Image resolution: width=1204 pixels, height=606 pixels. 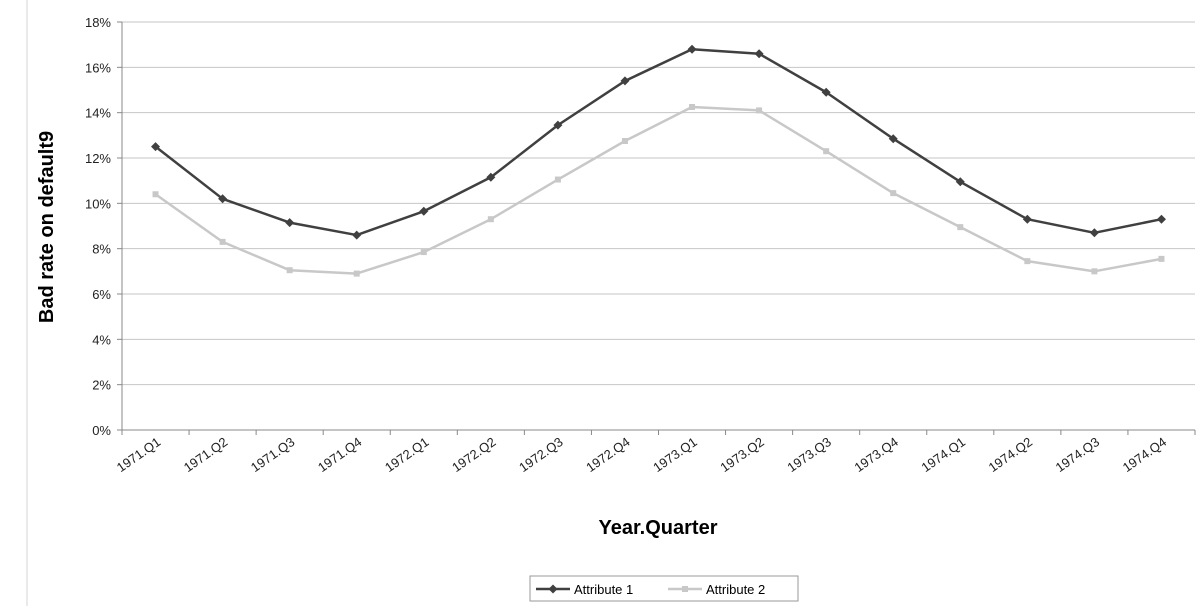 What do you see at coordinates (339, 454) in the screenshot?
I see `x-tick-label: 1971.Q4` at bounding box center [339, 454].